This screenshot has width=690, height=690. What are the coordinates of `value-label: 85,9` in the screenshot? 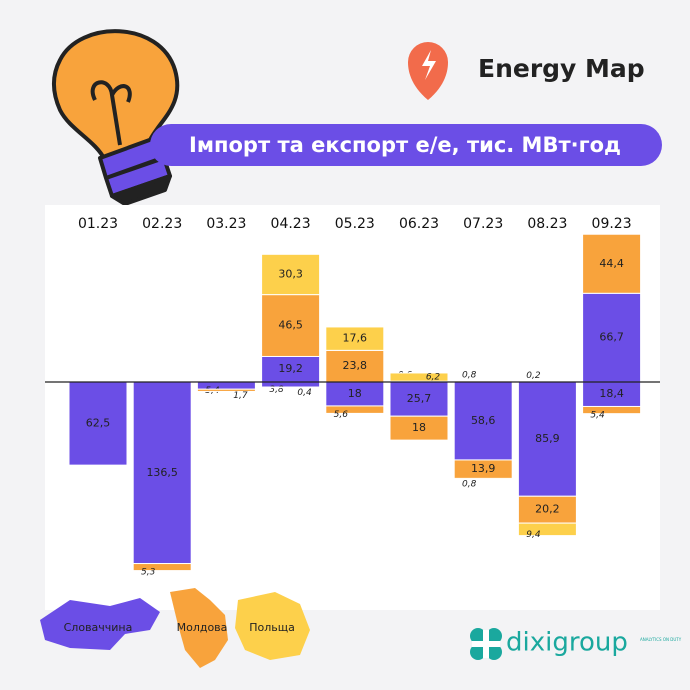 It's located at (547, 438).